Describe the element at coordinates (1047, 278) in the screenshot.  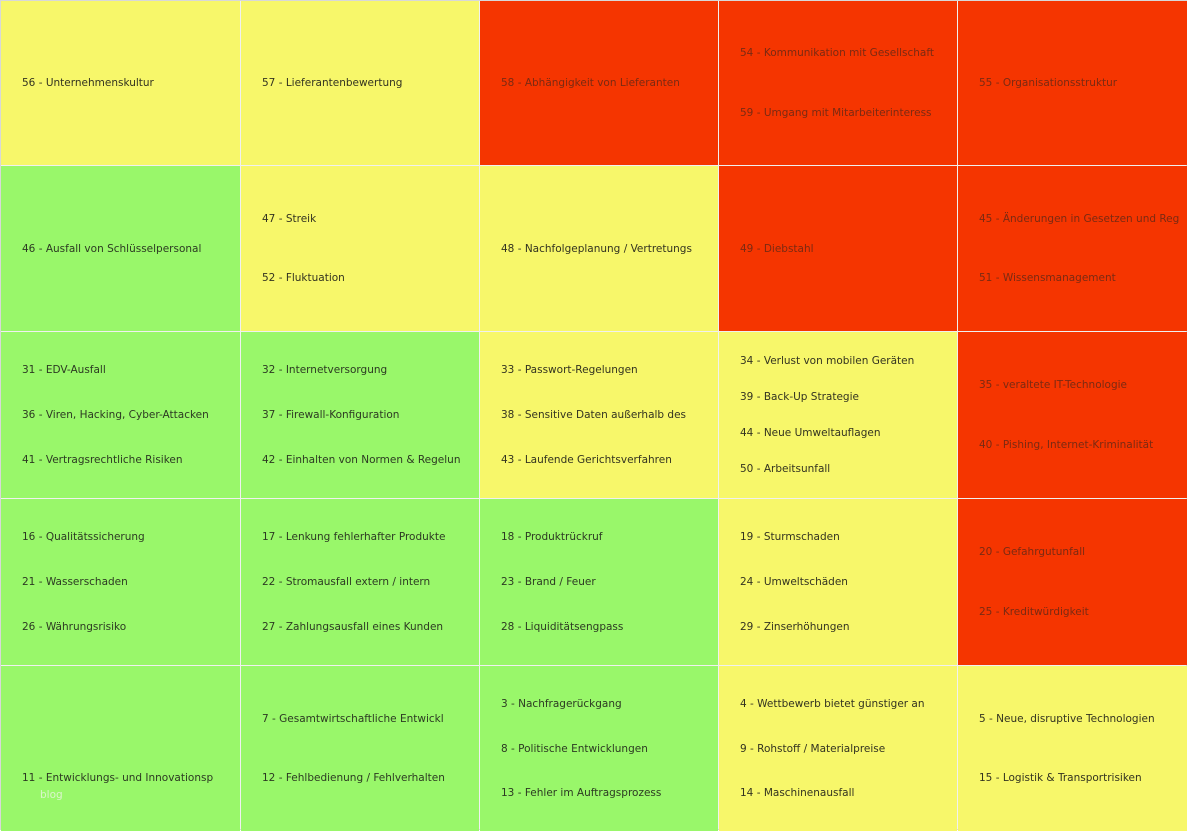
I see `risk-item: 51 - Wissensmanagement` at that location.